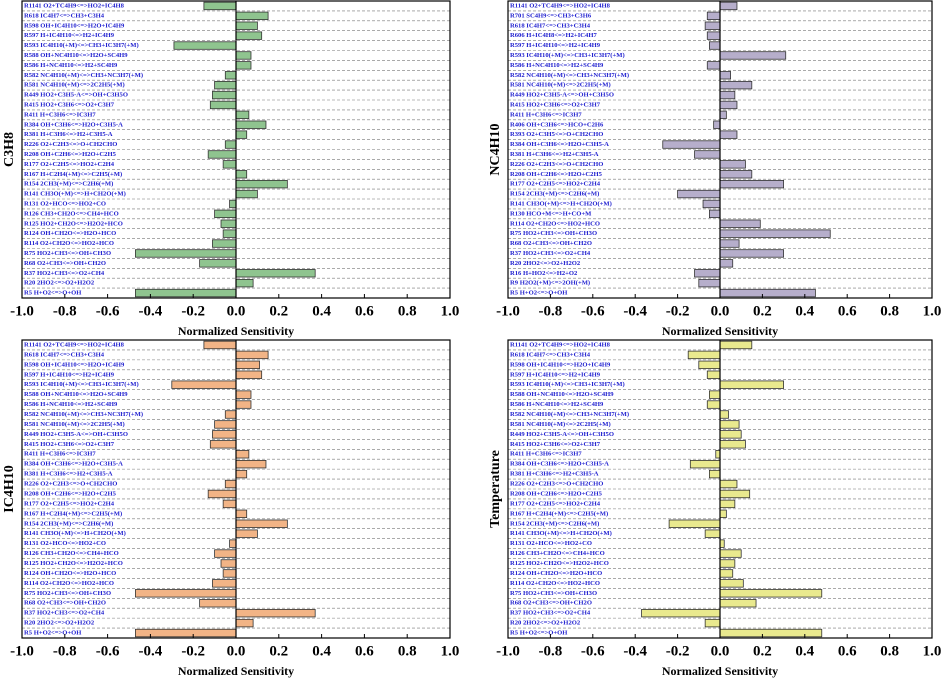  What do you see at coordinates (73, 124) in the screenshot?
I see `reaction-label: R384 OH+C3H6<=>H2O+C3H5-A` at bounding box center [73, 124].